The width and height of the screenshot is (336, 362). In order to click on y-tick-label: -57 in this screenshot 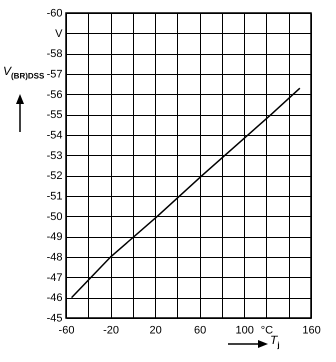, I will do `click(54, 74)`.